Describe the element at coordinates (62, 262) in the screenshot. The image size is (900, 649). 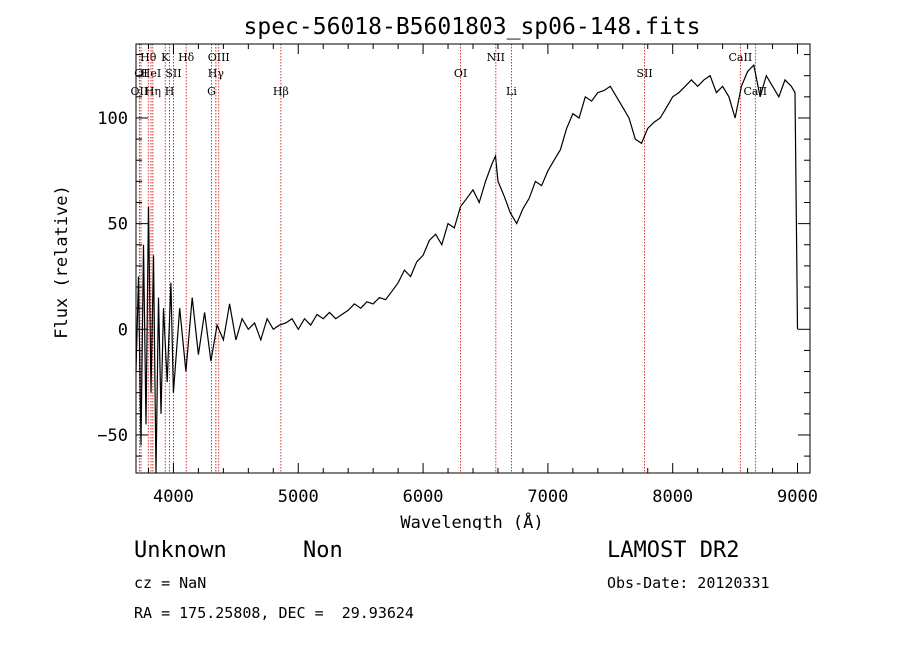
I see `y-axis-label: Flux (relative)` at that location.